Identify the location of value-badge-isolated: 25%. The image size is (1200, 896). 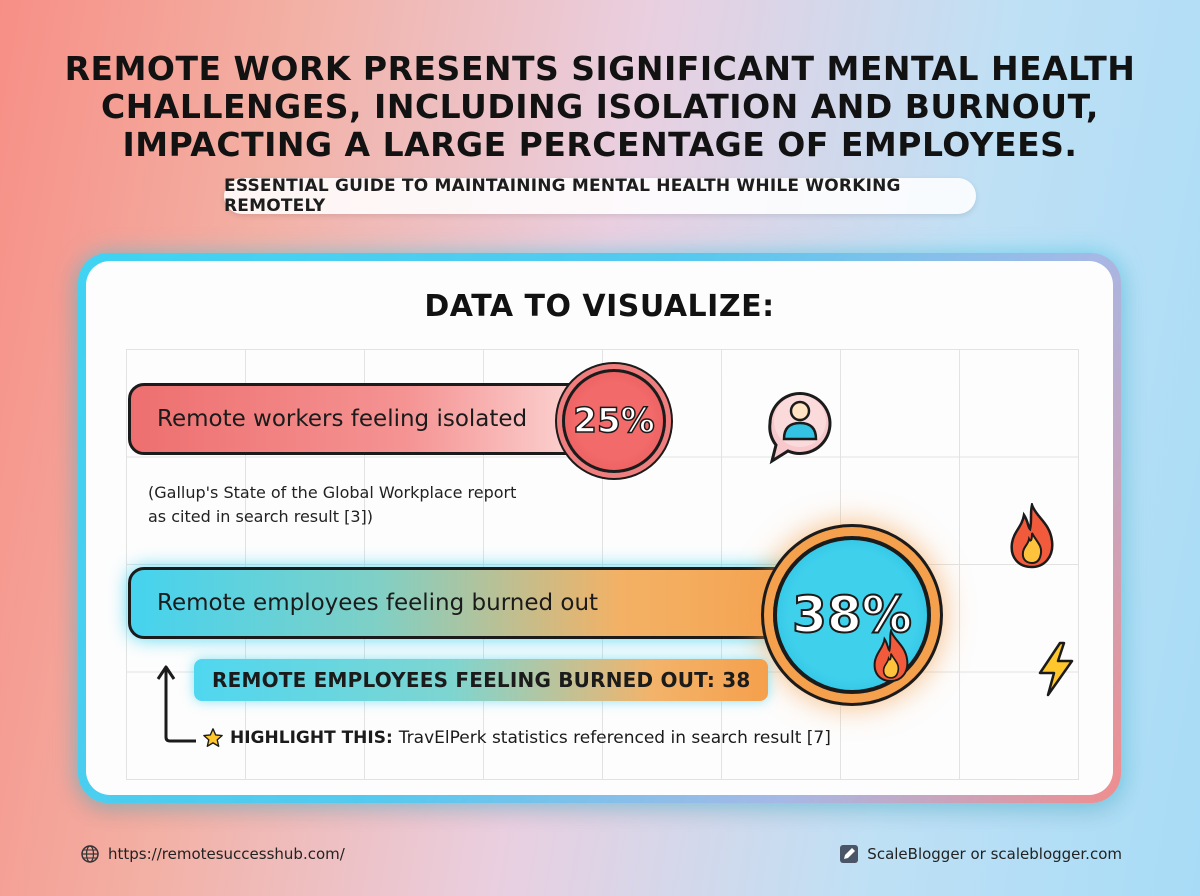
(614, 421).